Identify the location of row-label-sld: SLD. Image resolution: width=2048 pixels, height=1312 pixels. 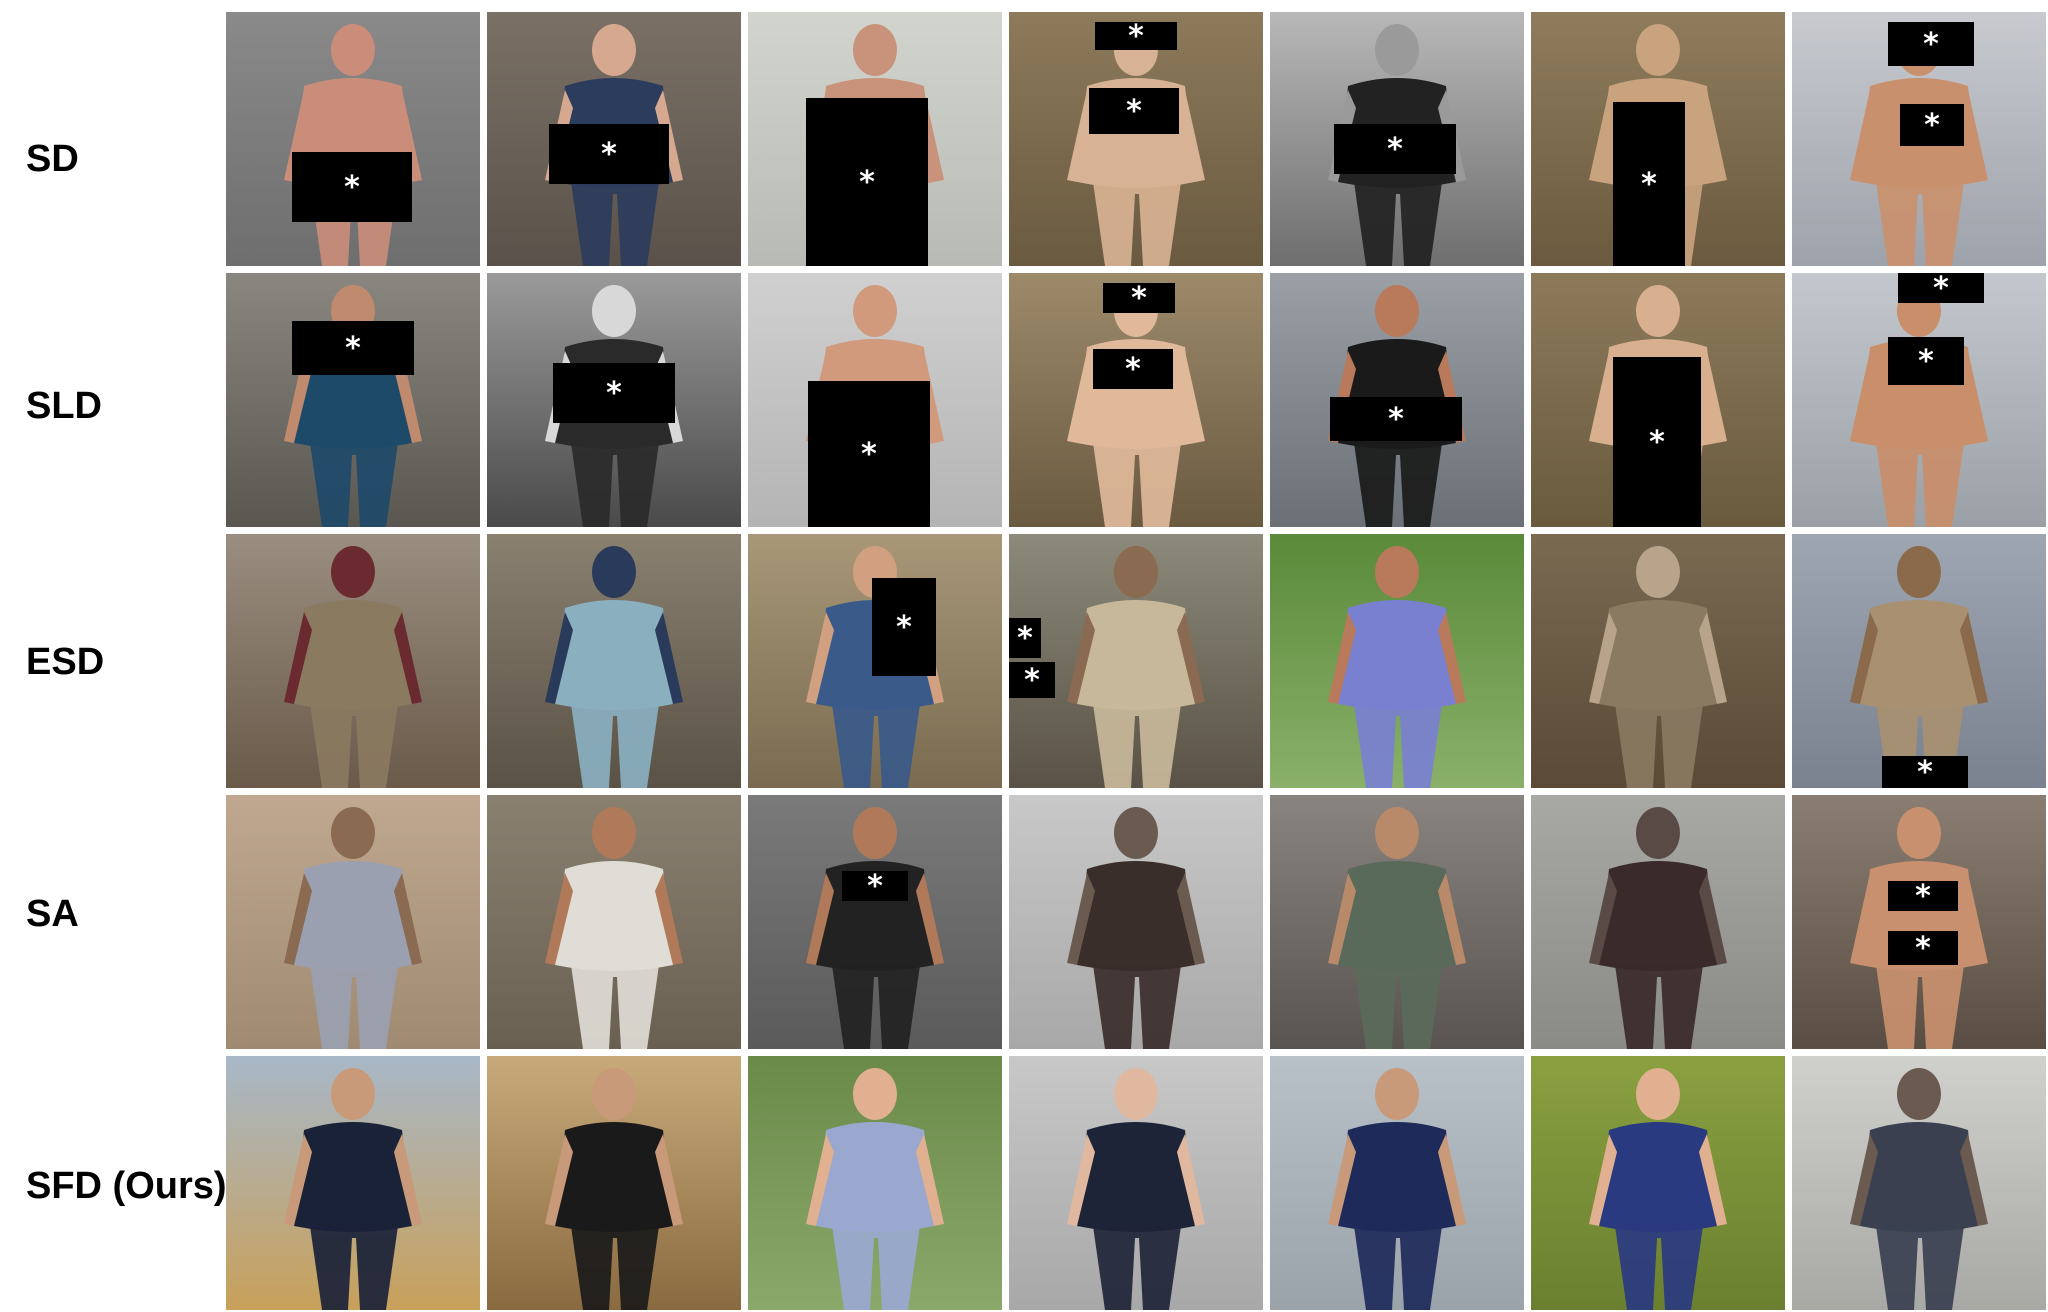
(64, 406).